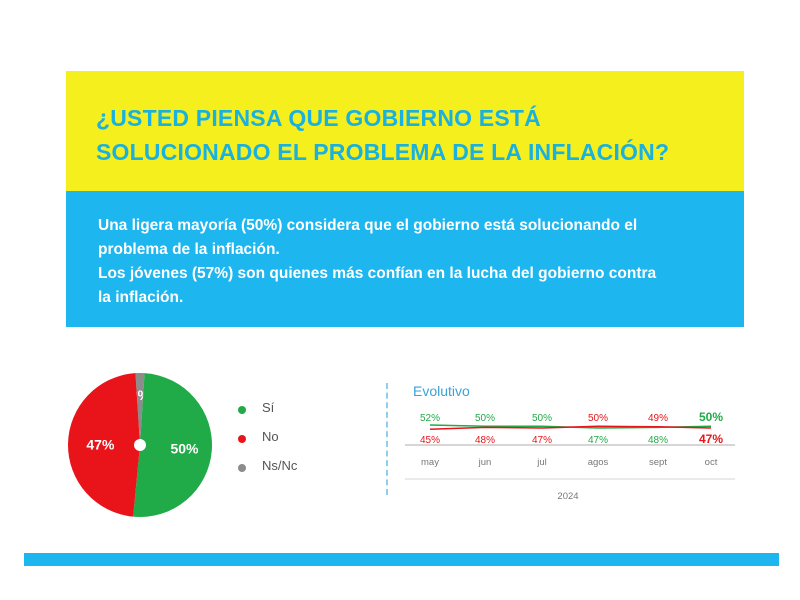  What do you see at coordinates (658, 418) in the screenshot?
I see `data-label-no-sept: 49%` at bounding box center [658, 418].